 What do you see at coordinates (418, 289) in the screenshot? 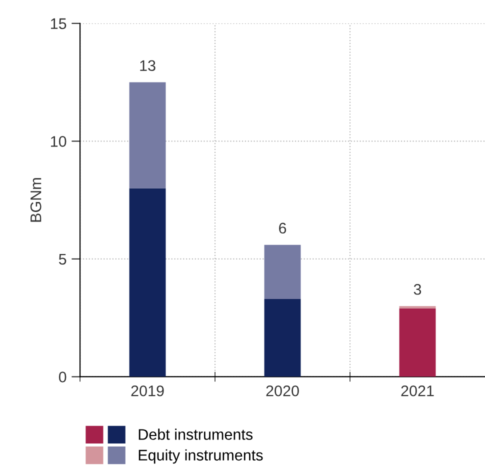
I see `total-label: 3` at bounding box center [418, 289].